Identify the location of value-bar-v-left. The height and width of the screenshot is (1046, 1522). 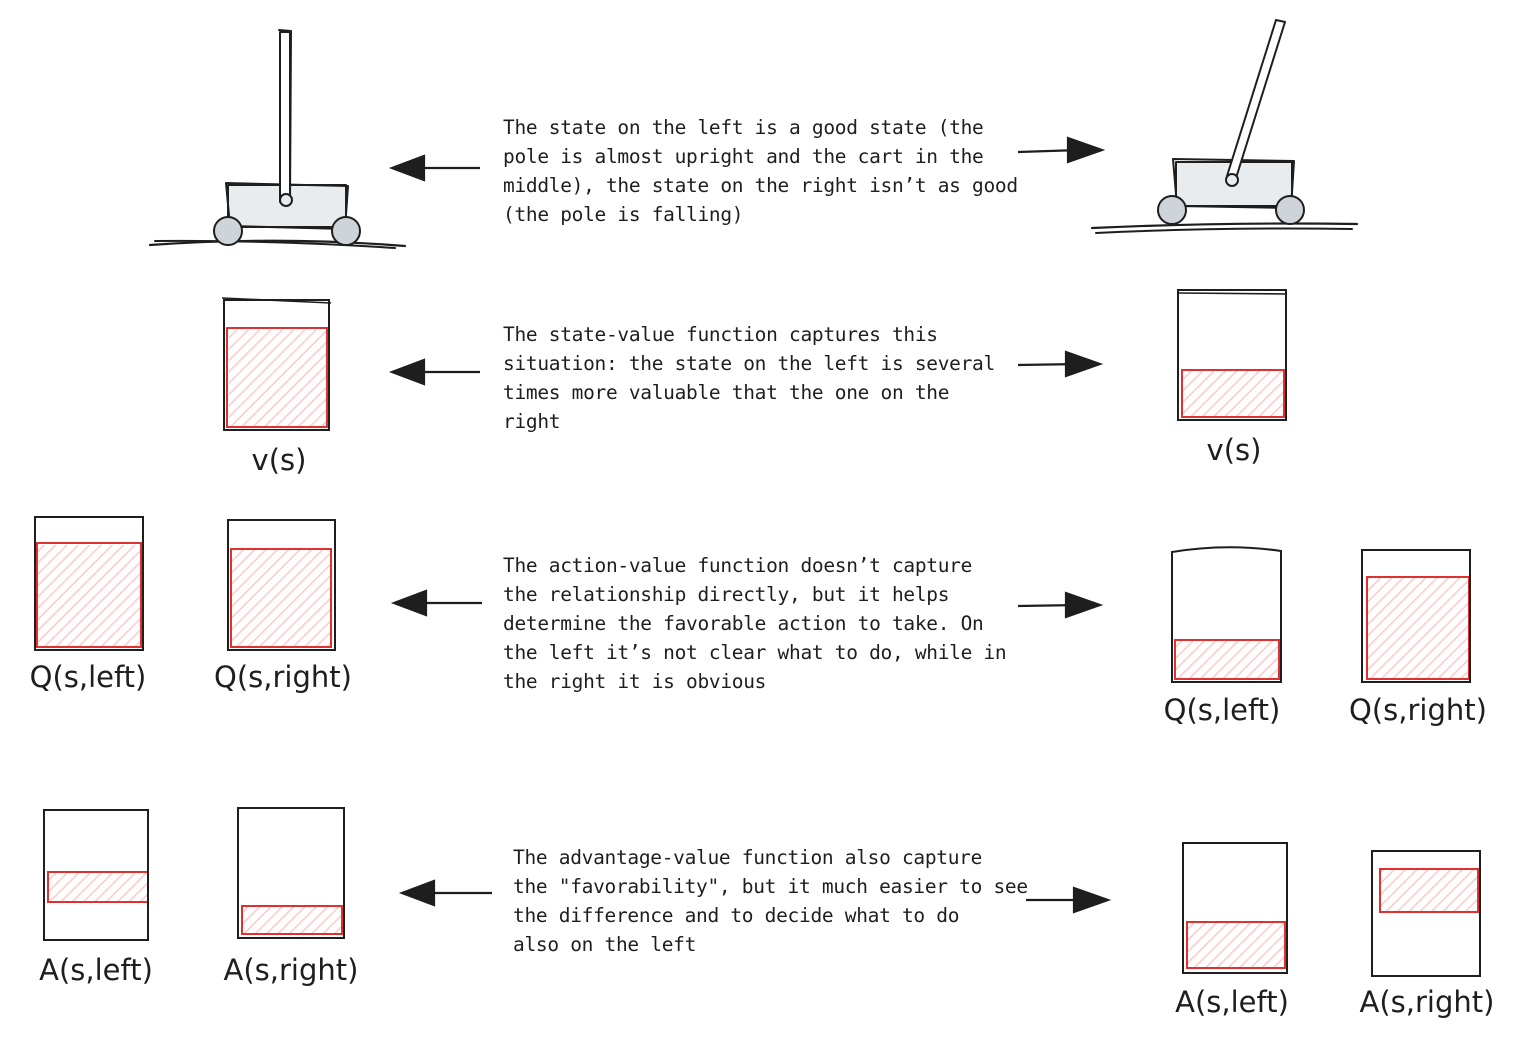
(276, 364).